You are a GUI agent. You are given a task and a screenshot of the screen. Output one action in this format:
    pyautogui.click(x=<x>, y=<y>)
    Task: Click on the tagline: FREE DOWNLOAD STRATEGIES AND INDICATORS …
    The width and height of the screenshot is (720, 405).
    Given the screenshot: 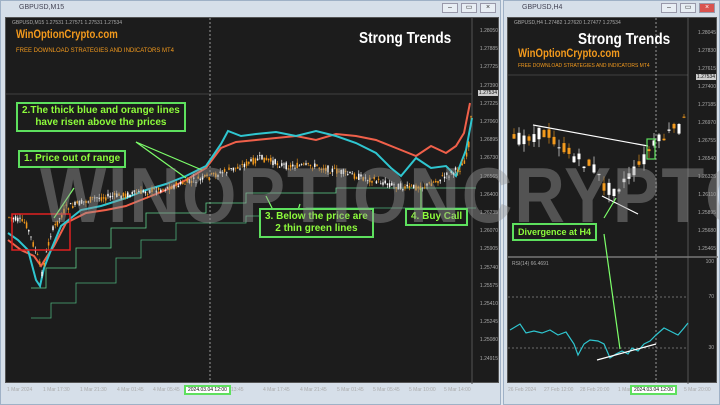 What is the action you would take?
    pyautogui.click(x=584, y=66)
    